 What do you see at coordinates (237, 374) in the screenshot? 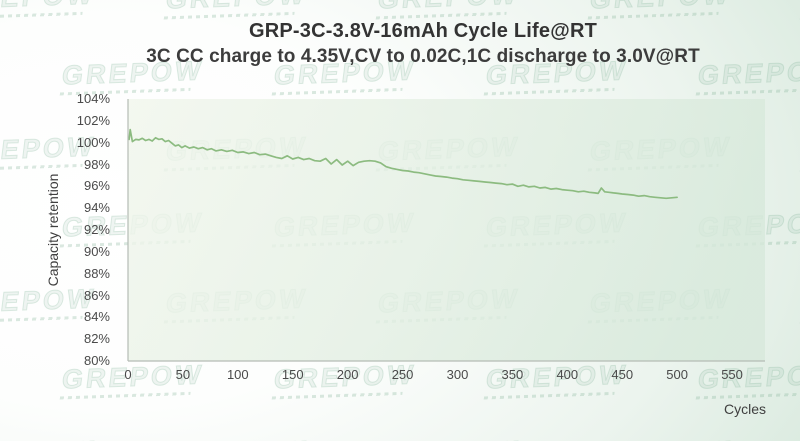
I see `x-tick-label: 100` at bounding box center [237, 374].